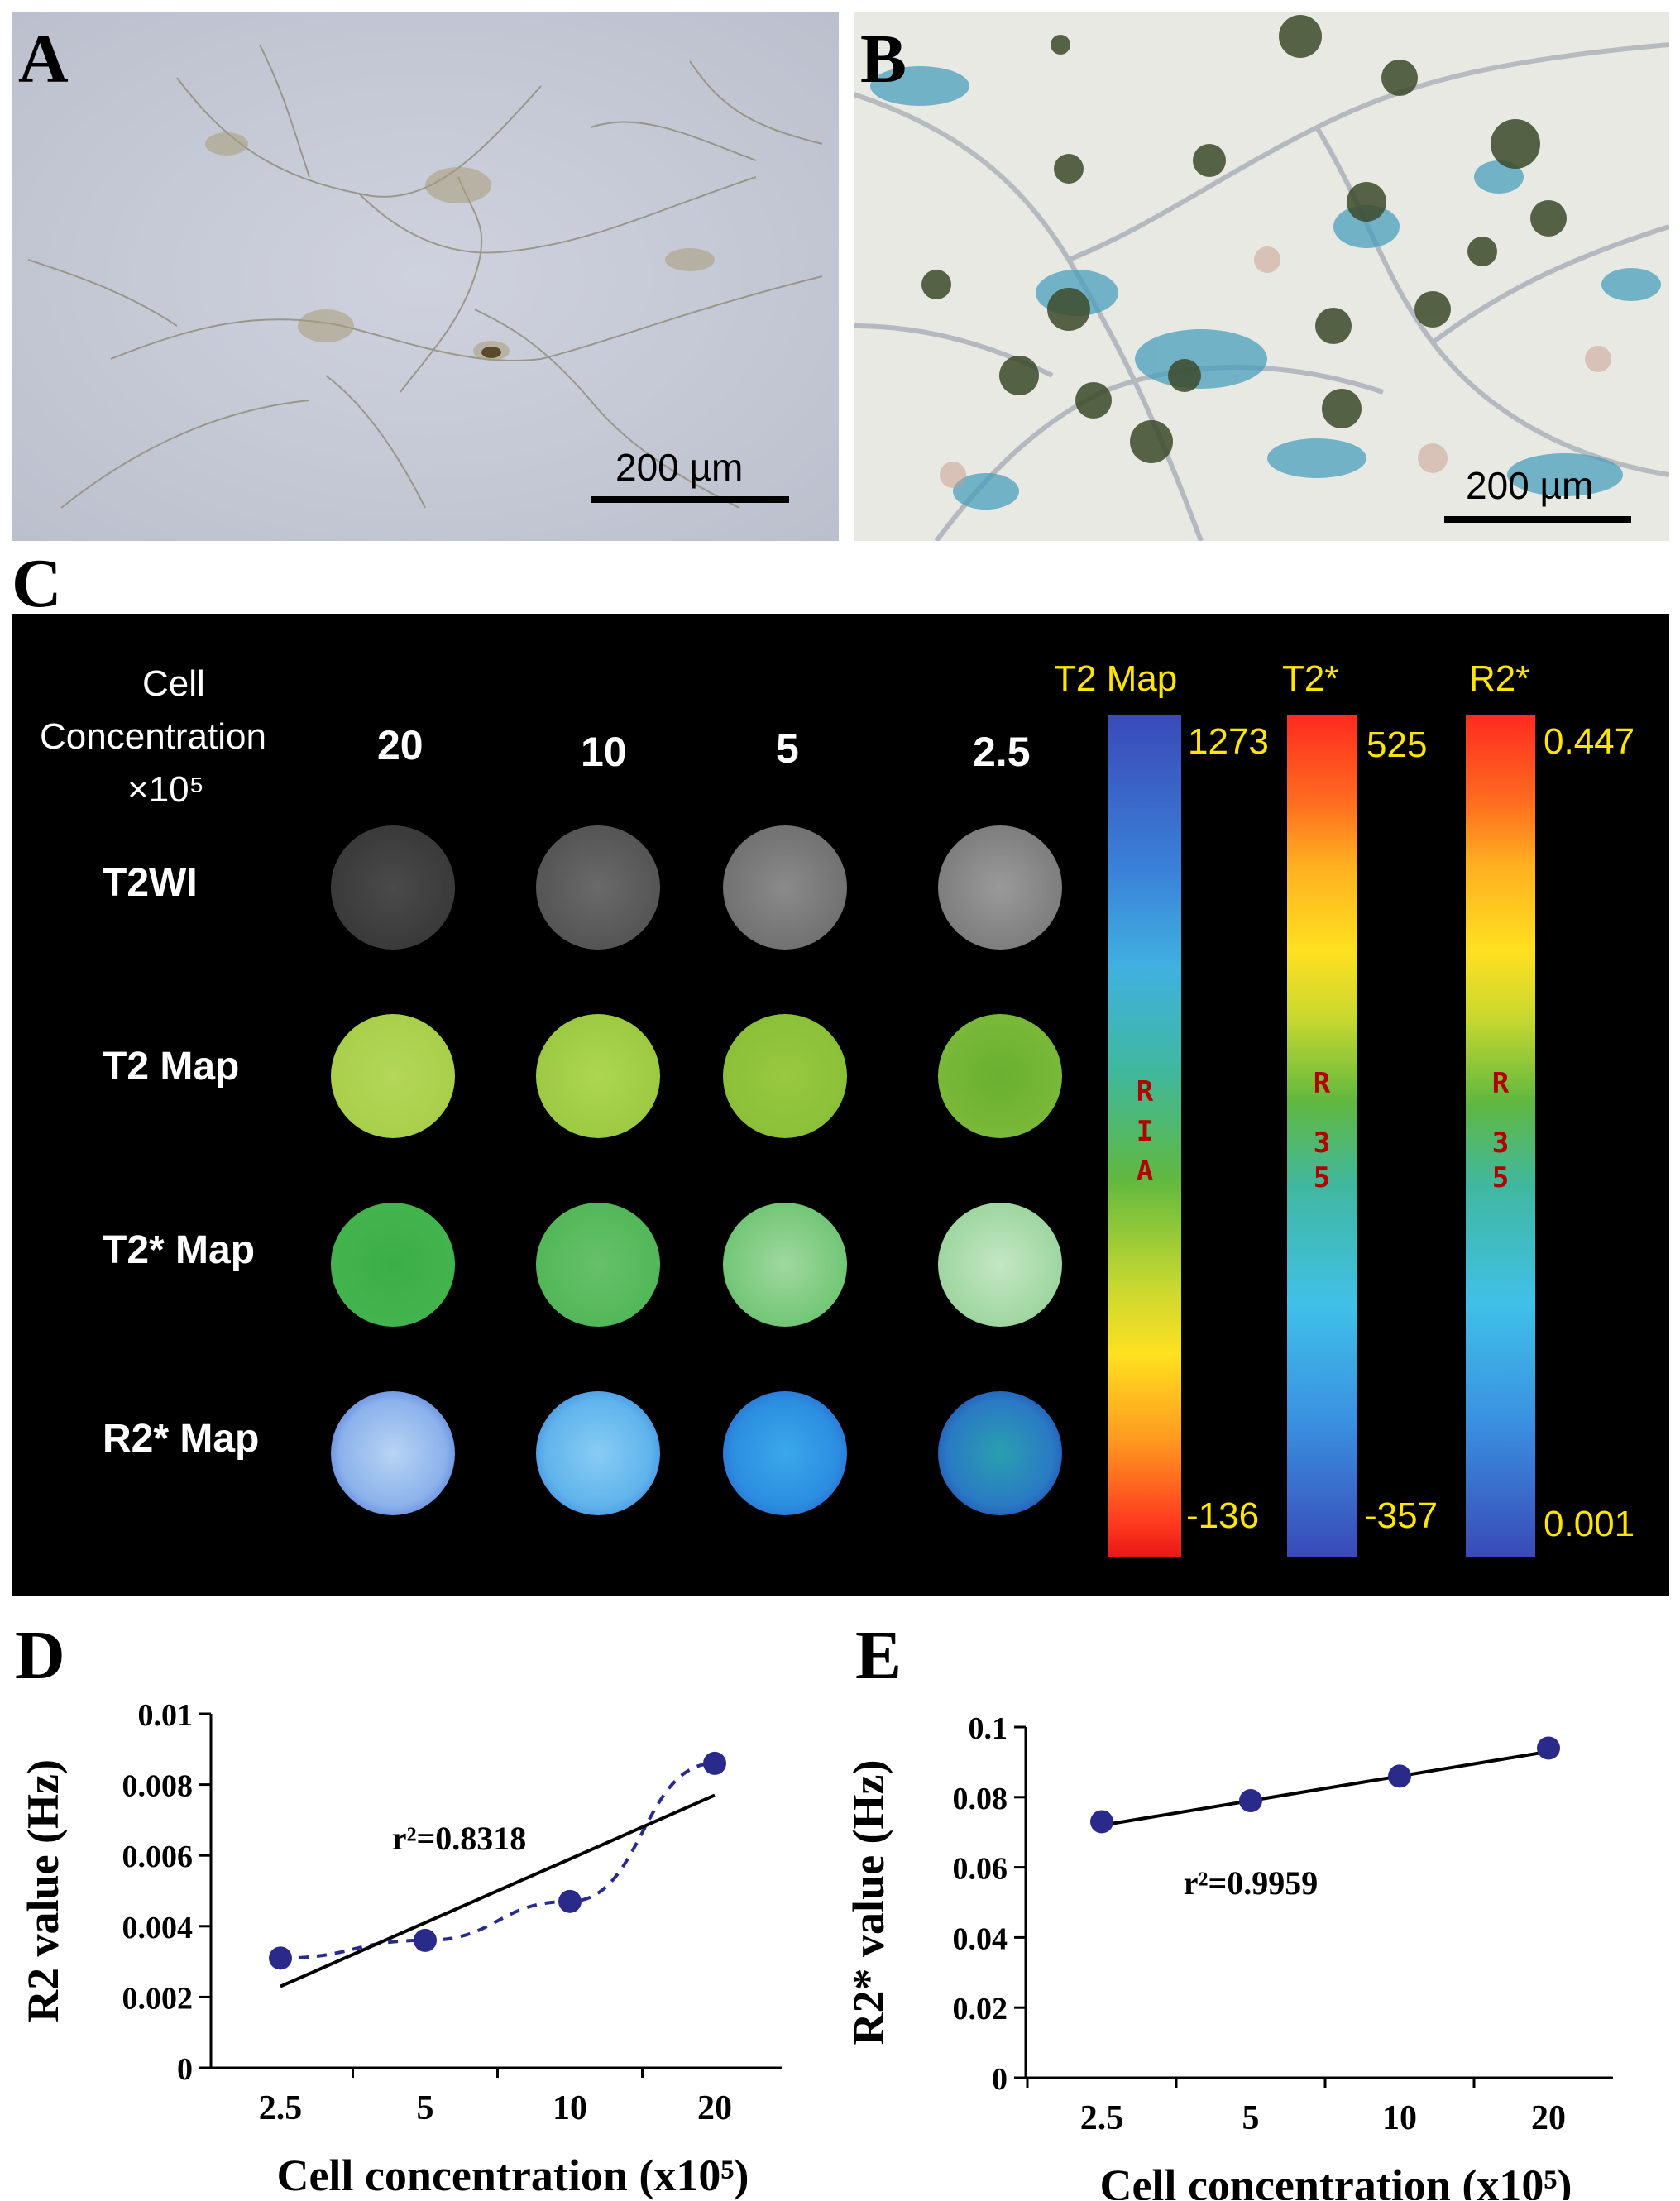 The image size is (1680, 2201). What do you see at coordinates (171, 1067) in the screenshot?
I see `row-label-t2-map: T2 Map` at bounding box center [171, 1067].